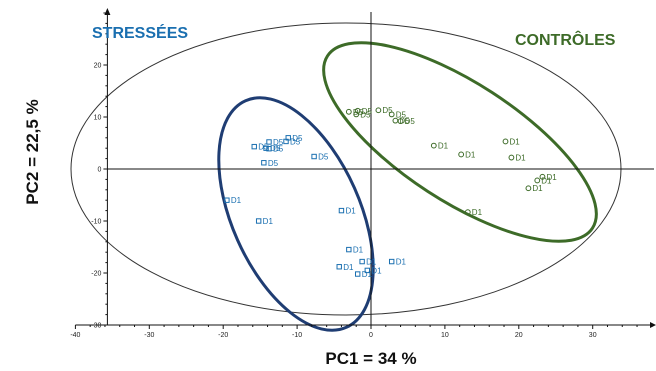 This screenshot has height=371, width=656. I want to click on x-tick-label: -40, so click(75, 335).